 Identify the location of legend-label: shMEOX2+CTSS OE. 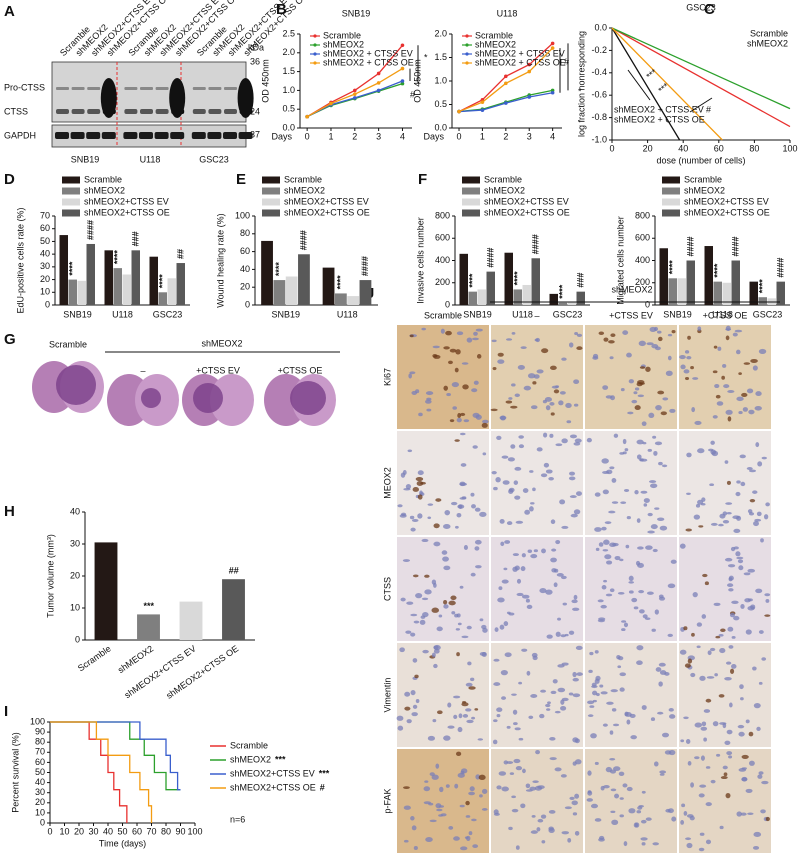
(527, 212).